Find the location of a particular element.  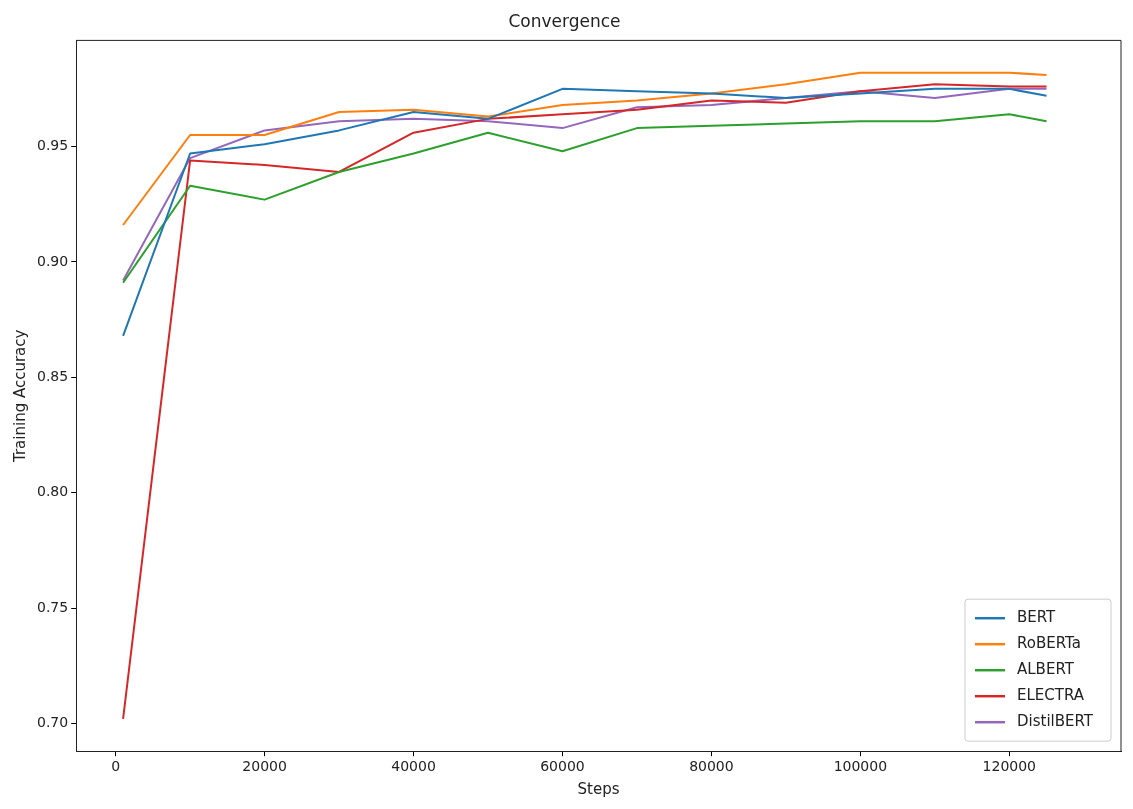

chart-title: Convergence is located at coordinates (564, 20).